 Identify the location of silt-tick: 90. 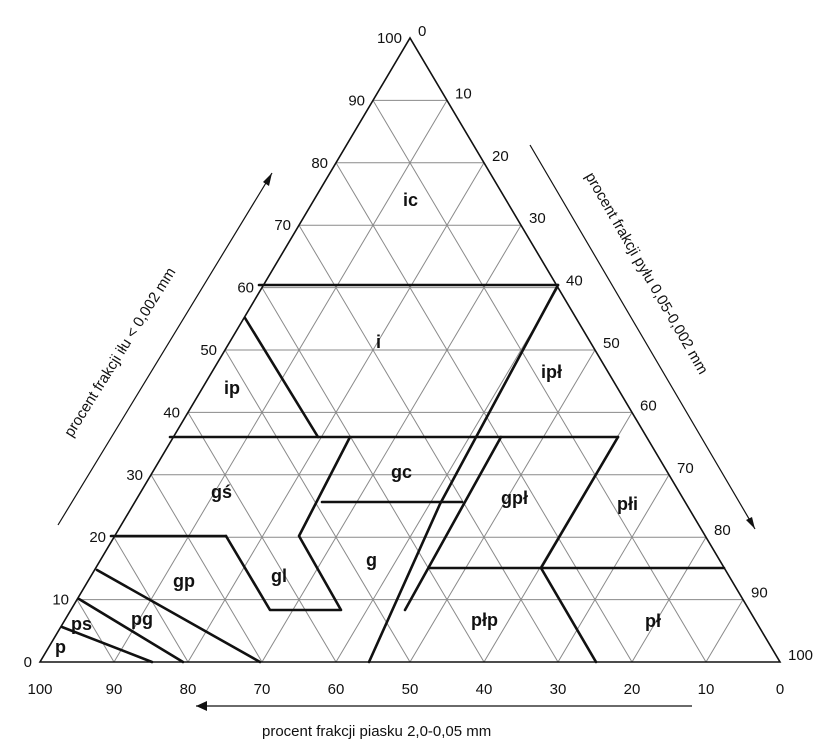
(759, 593).